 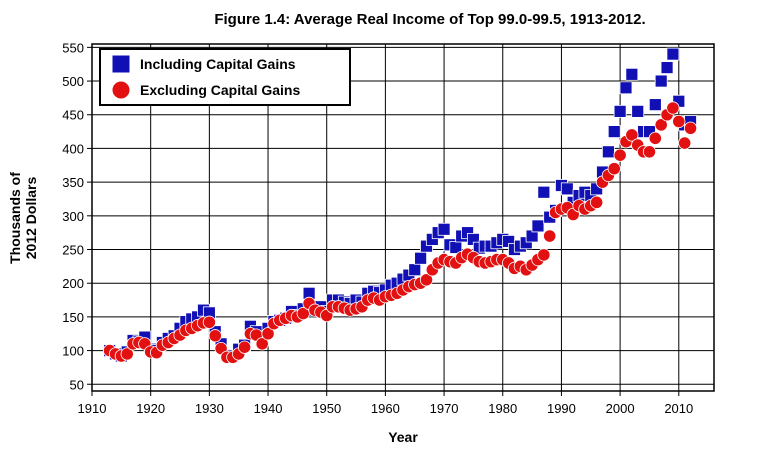 What do you see at coordinates (678, 408) in the screenshot?
I see `x-tick-label: 2010` at bounding box center [678, 408].